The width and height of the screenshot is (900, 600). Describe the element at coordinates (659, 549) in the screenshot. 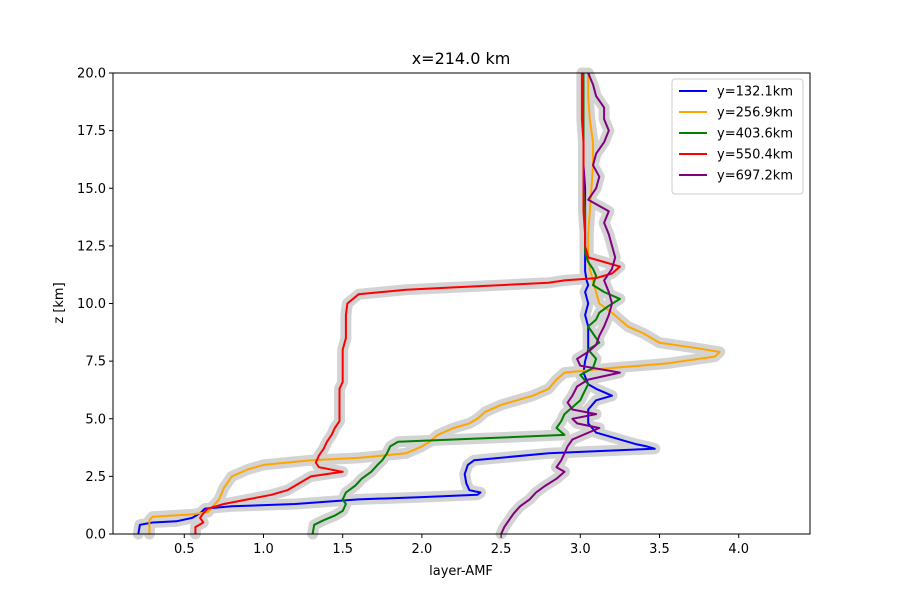

I see `x-tick-label: 3.5` at that location.